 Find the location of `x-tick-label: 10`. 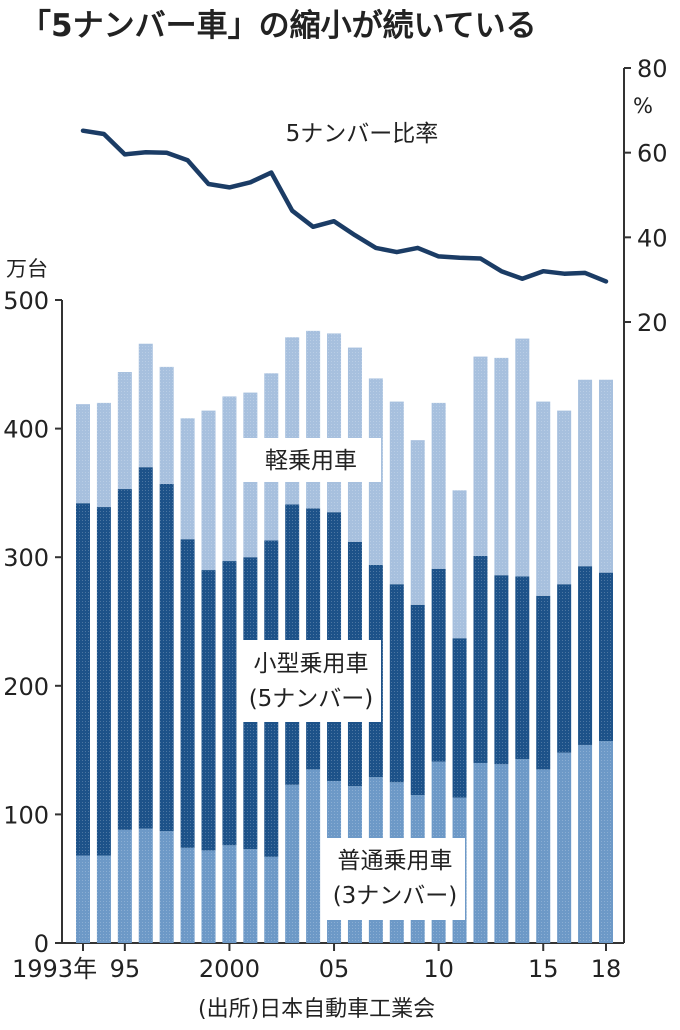

x-tick-label: 10 is located at coordinates (438, 969).